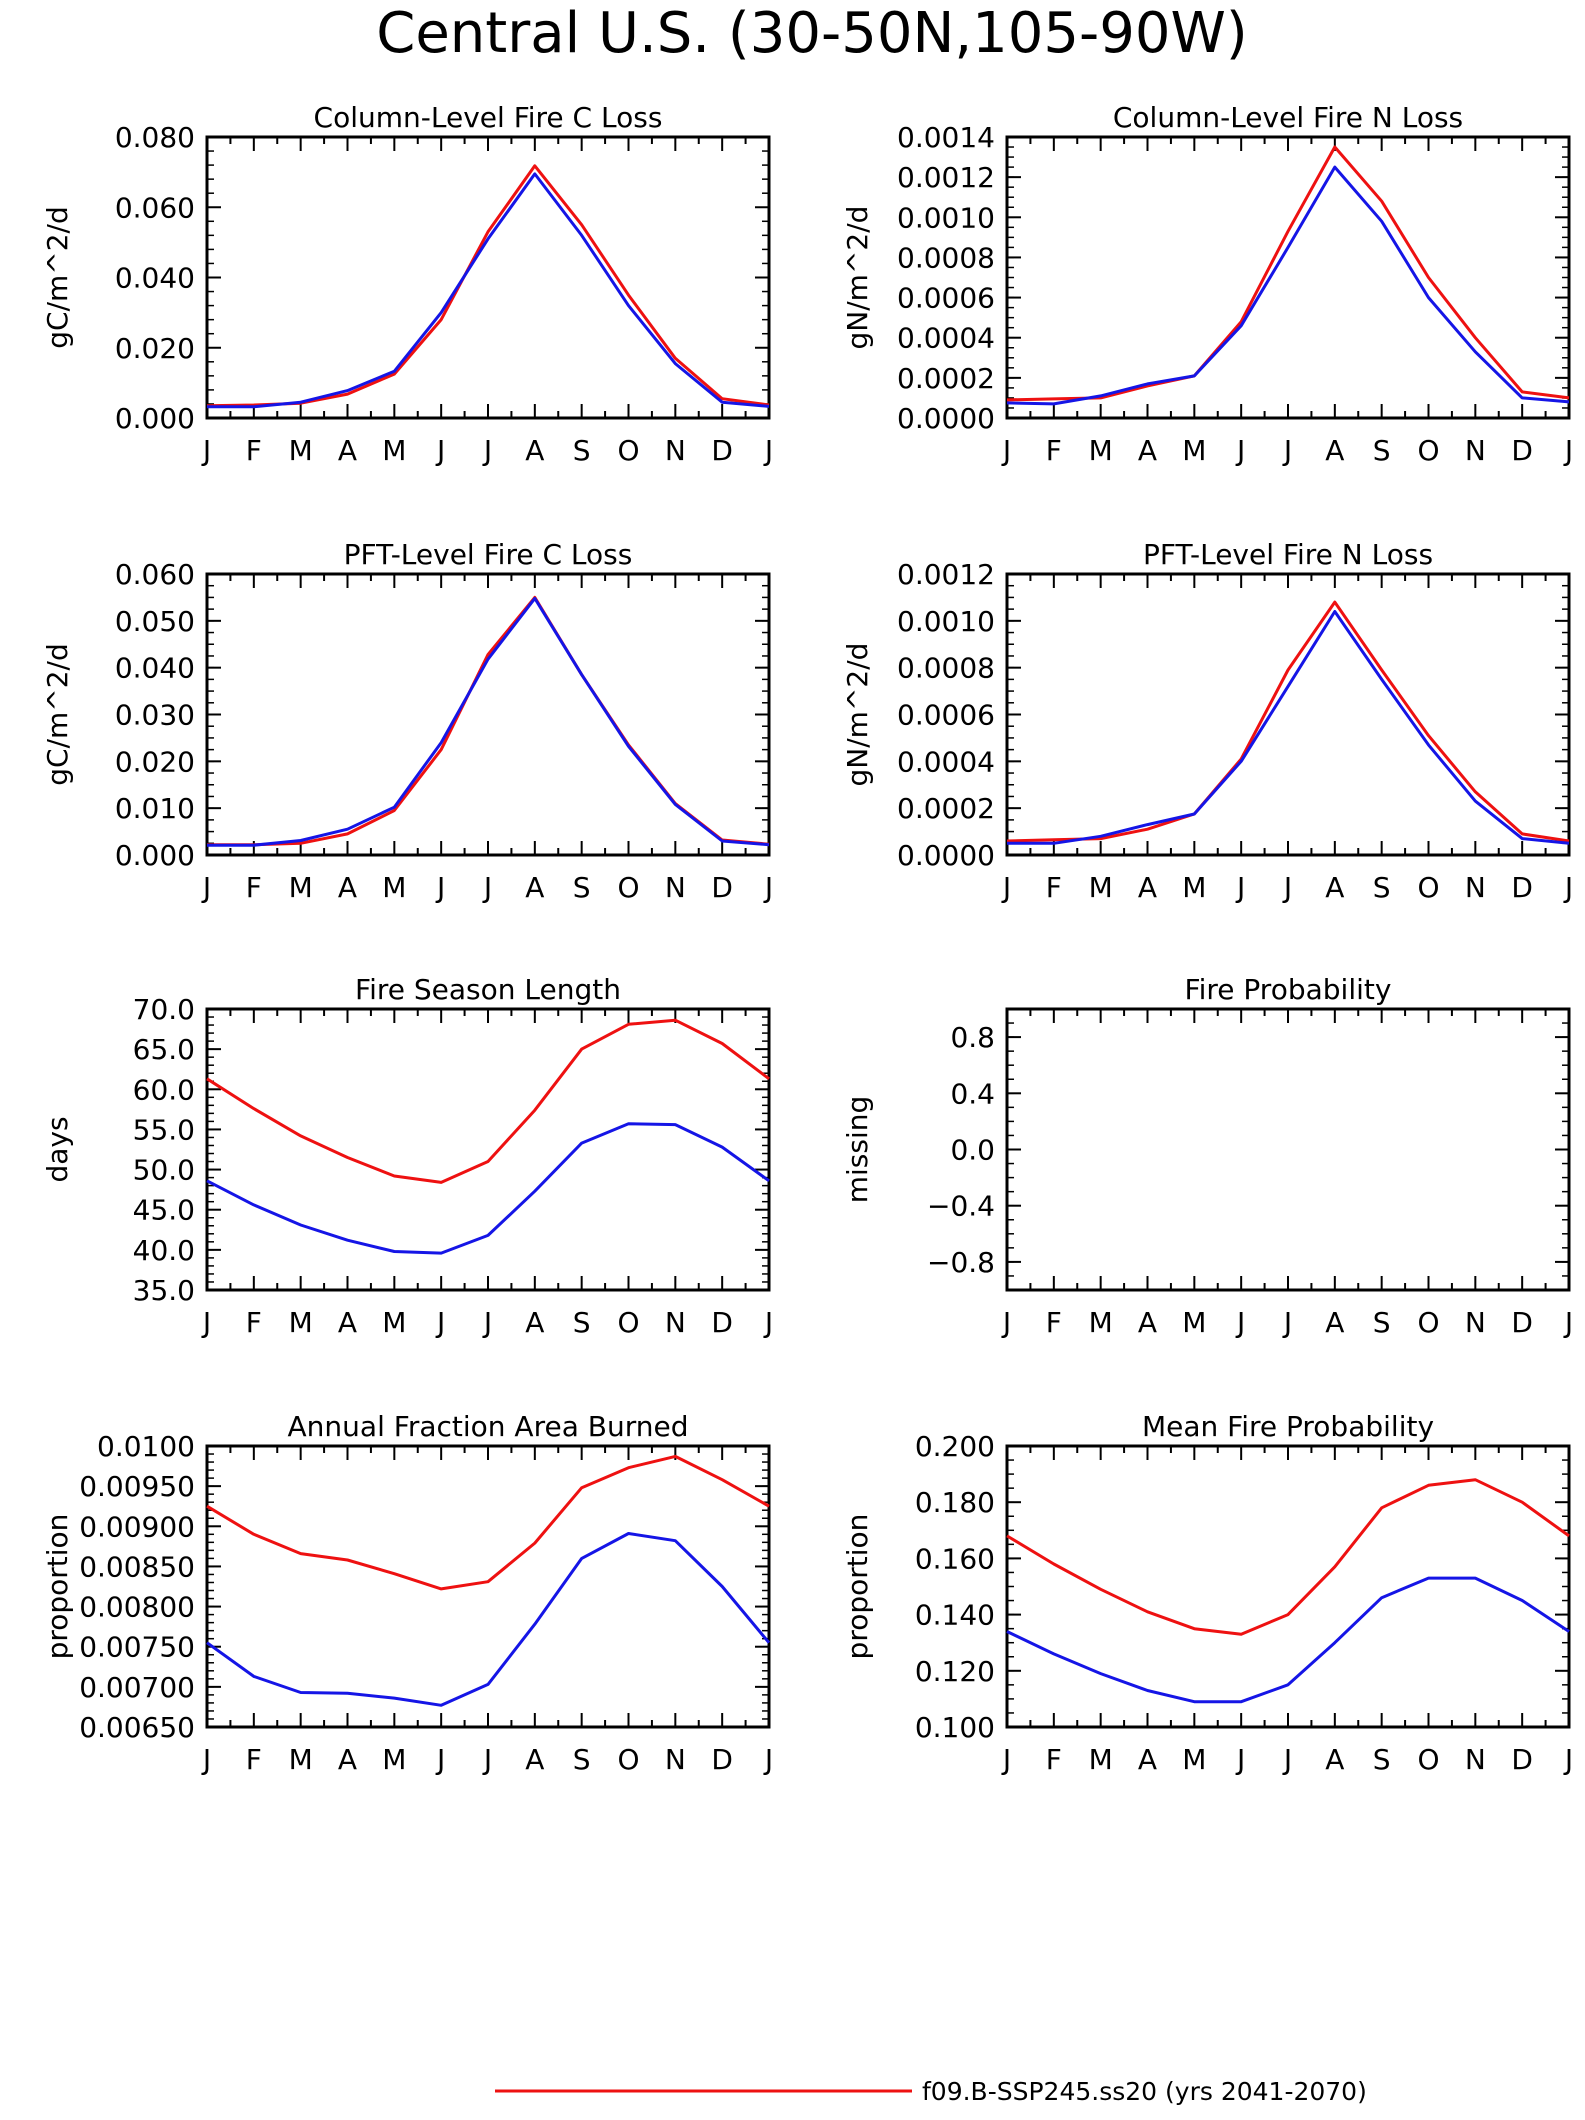  I want to click on chart-title: Annual Fraction Area Burned, so click(488, 1426).